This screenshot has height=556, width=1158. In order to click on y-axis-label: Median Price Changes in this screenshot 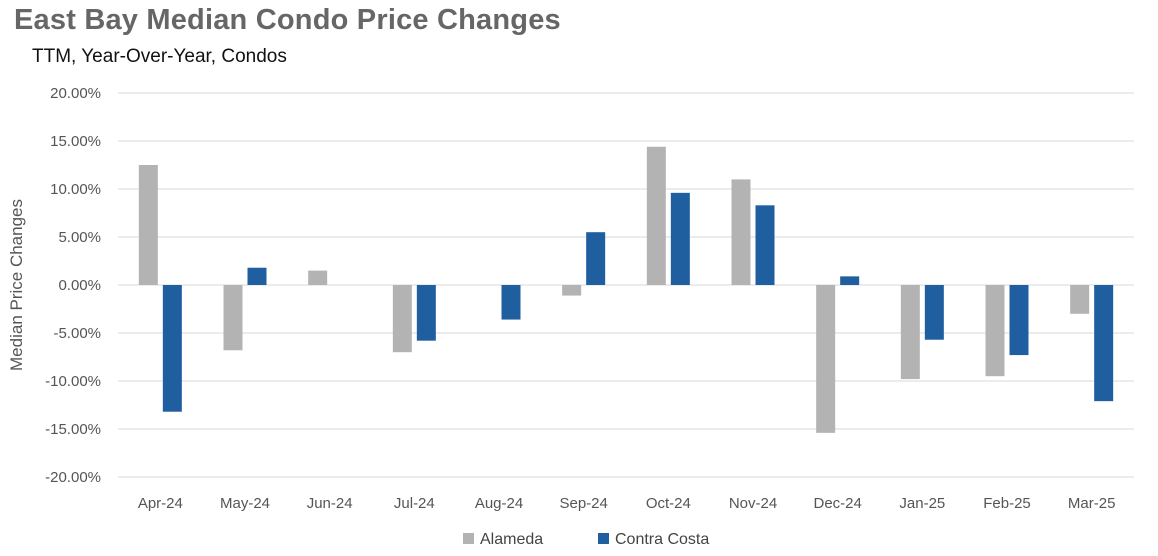, I will do `click(16, 285)`.